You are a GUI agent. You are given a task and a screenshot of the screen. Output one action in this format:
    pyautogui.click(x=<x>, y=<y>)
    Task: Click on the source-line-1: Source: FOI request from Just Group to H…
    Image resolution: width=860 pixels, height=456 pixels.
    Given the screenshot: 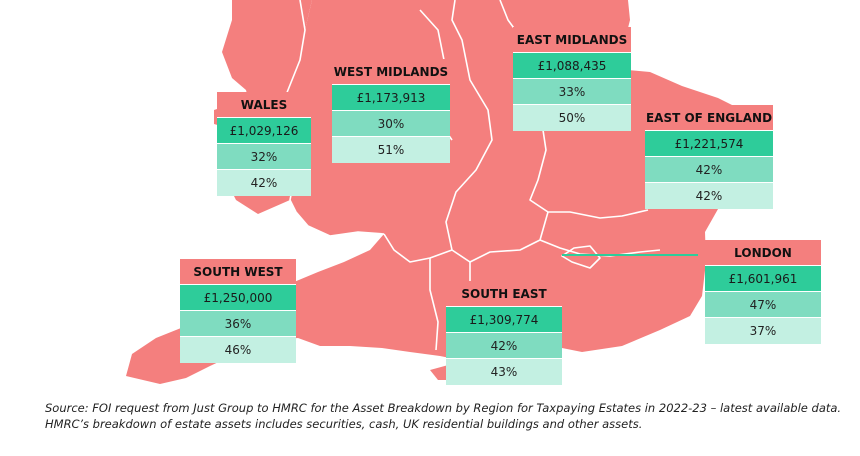 What is the action you would take?
    pyautogui.click(x=443, y=408)
    